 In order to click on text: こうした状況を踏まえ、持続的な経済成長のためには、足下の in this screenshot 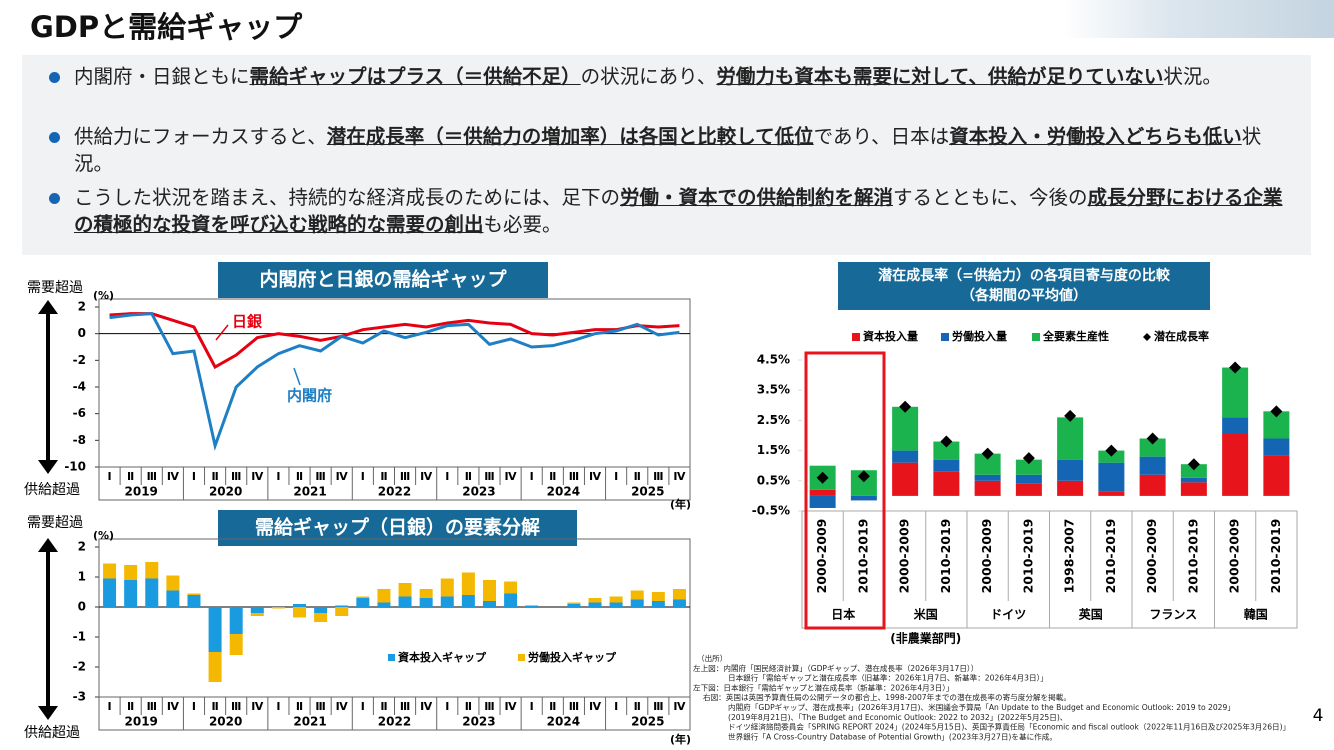, I will do `click(347, 197)`.